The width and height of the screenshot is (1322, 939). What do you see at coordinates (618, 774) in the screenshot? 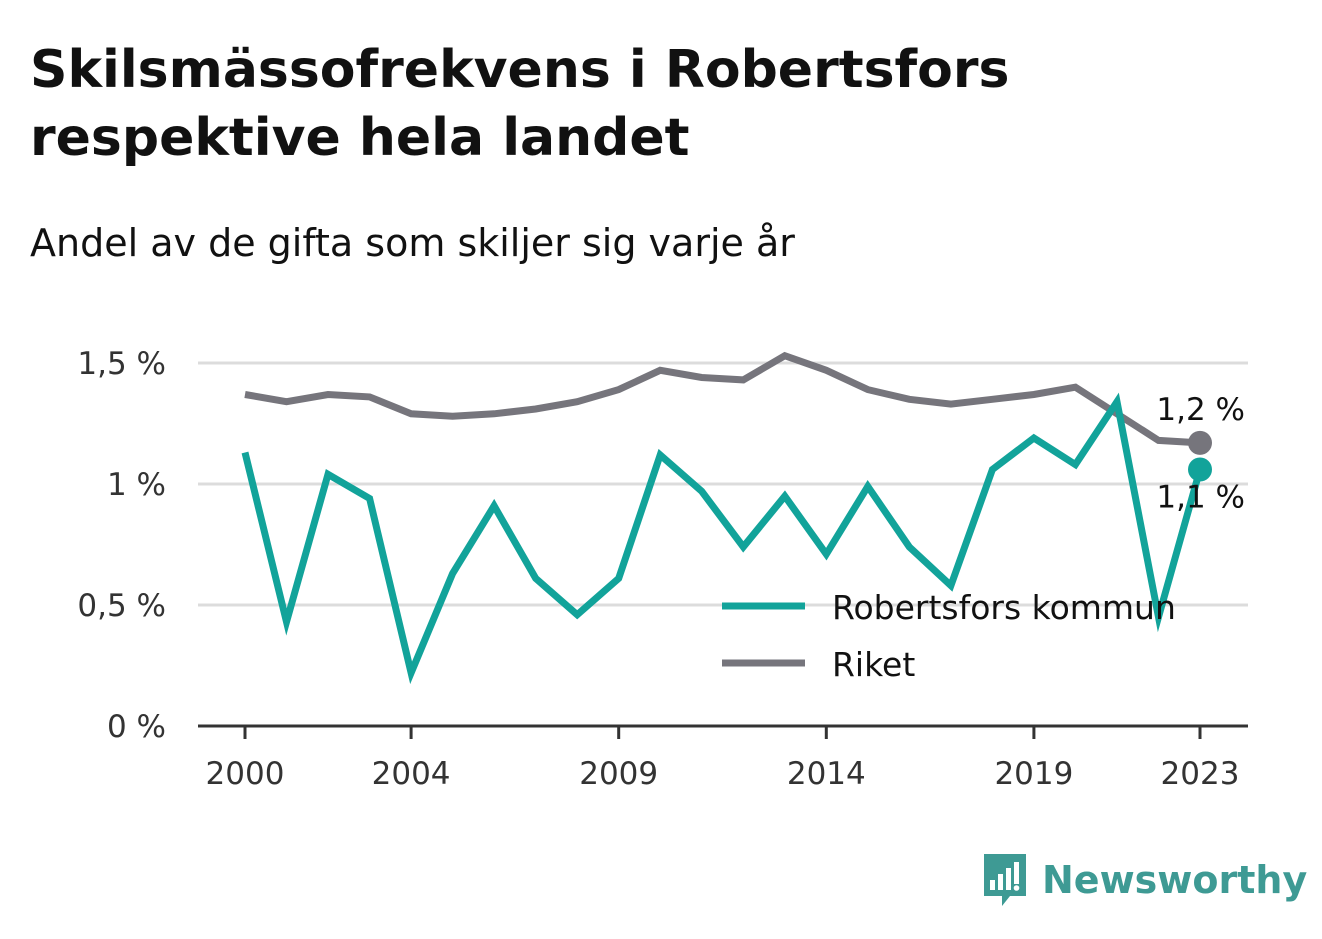
I see `x-tick-label: 2009` at bounding box center [618, 774].